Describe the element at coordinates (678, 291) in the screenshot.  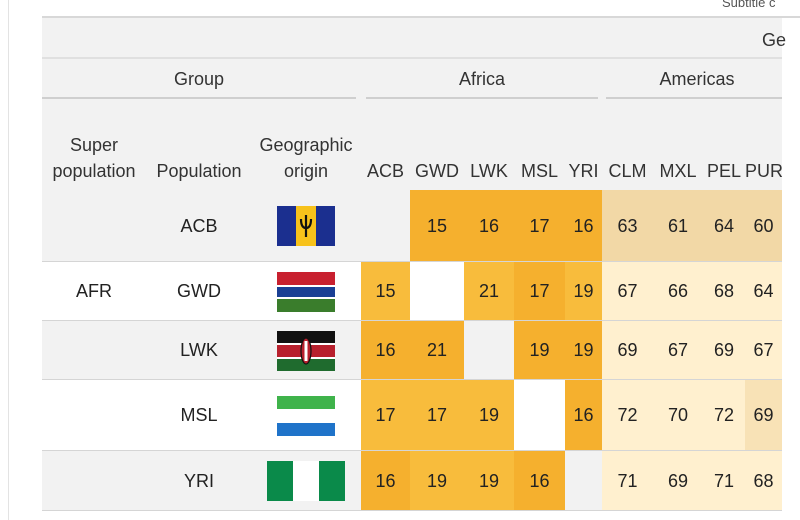
I see `distance-cell: 66` at that location.